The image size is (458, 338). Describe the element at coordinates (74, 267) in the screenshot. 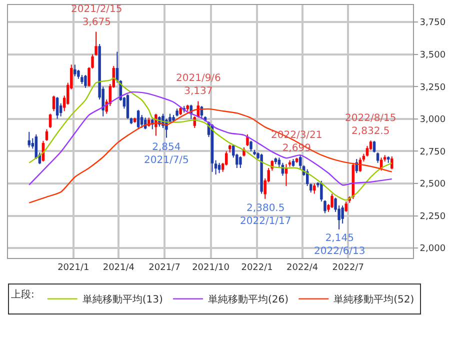

I see `x-tick-label: 2021/1` at that location.